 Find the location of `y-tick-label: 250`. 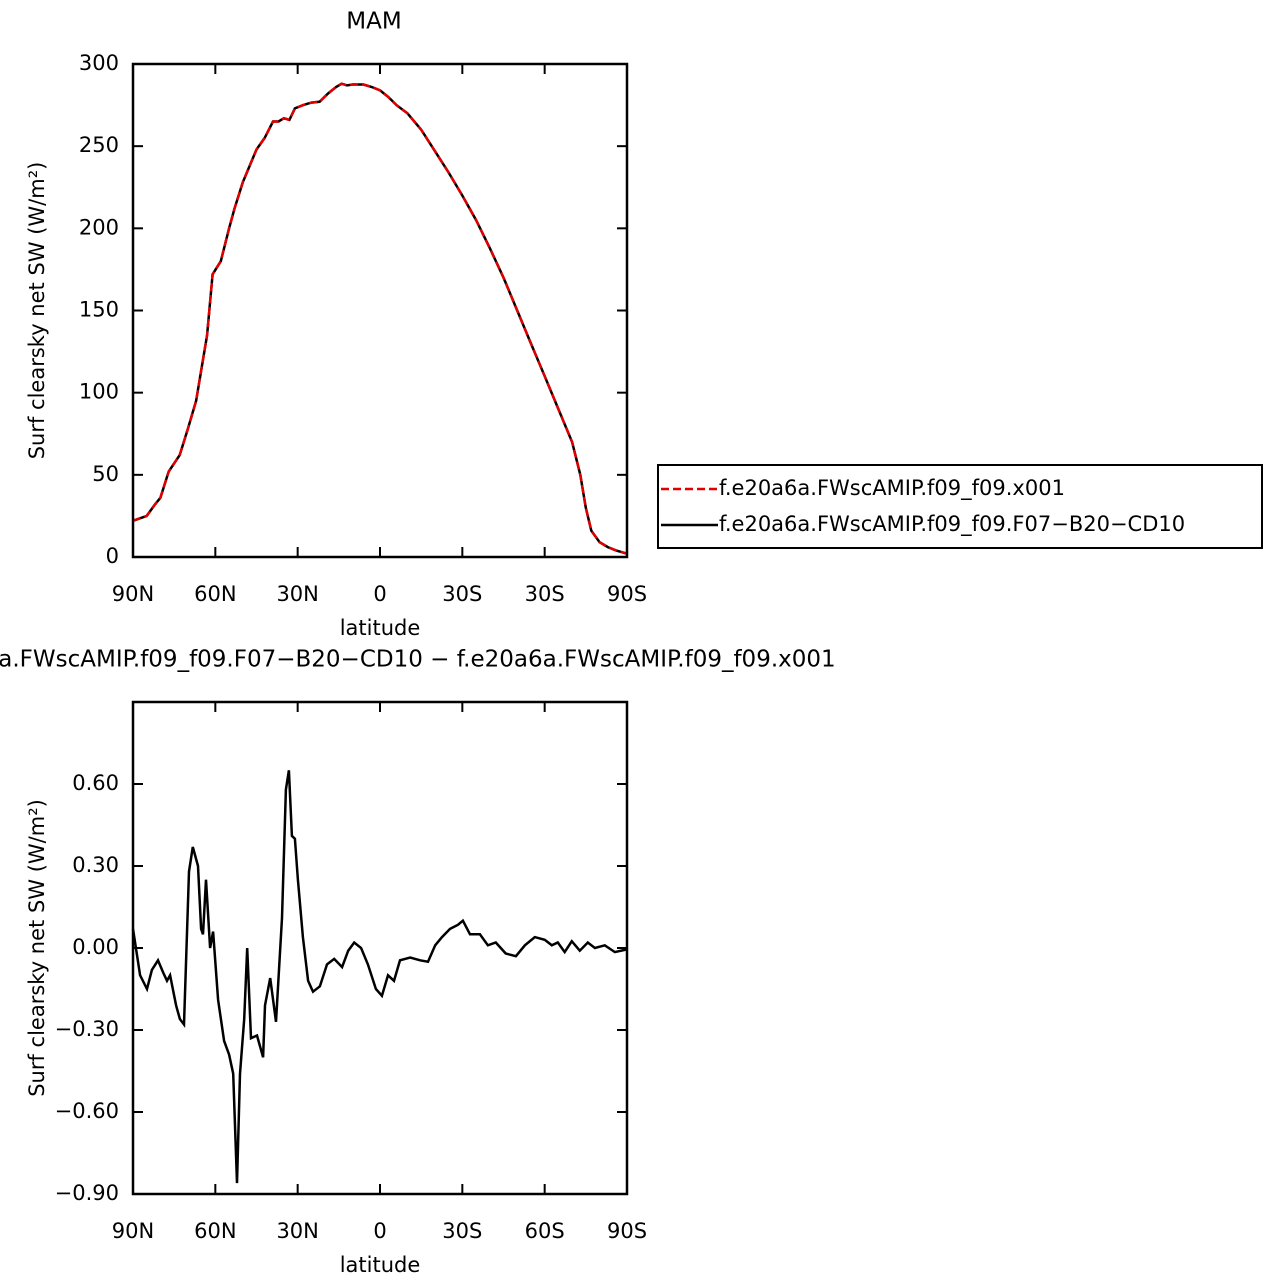

y-tick-label: 250 is located at coordinates (99, 145).